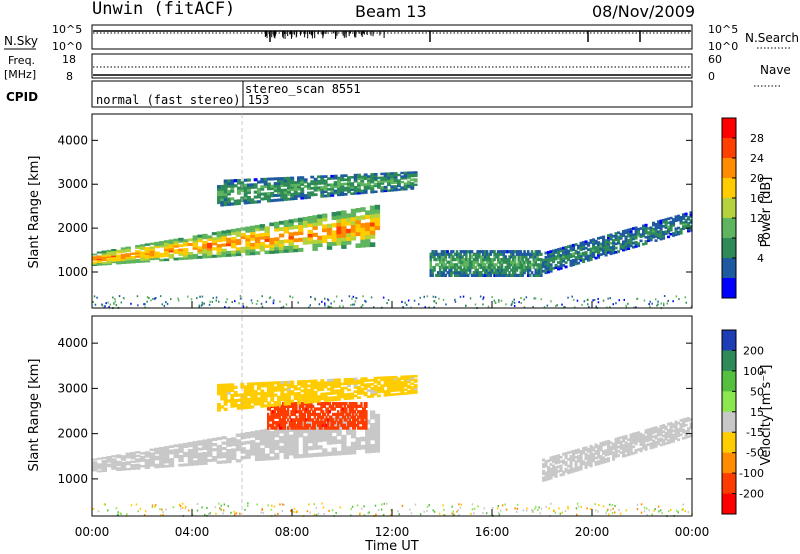 The image size is (800, 554). Describe the element at coordinates (69, 76) in the screenshot. I see `freq-tick-bottom: 8` at that location.